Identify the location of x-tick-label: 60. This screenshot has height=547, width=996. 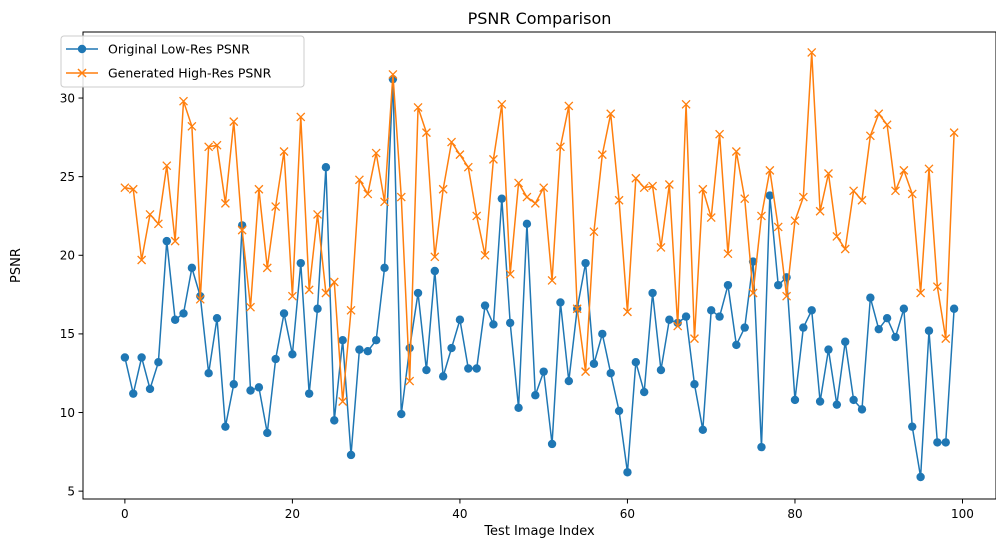
(627, 514).